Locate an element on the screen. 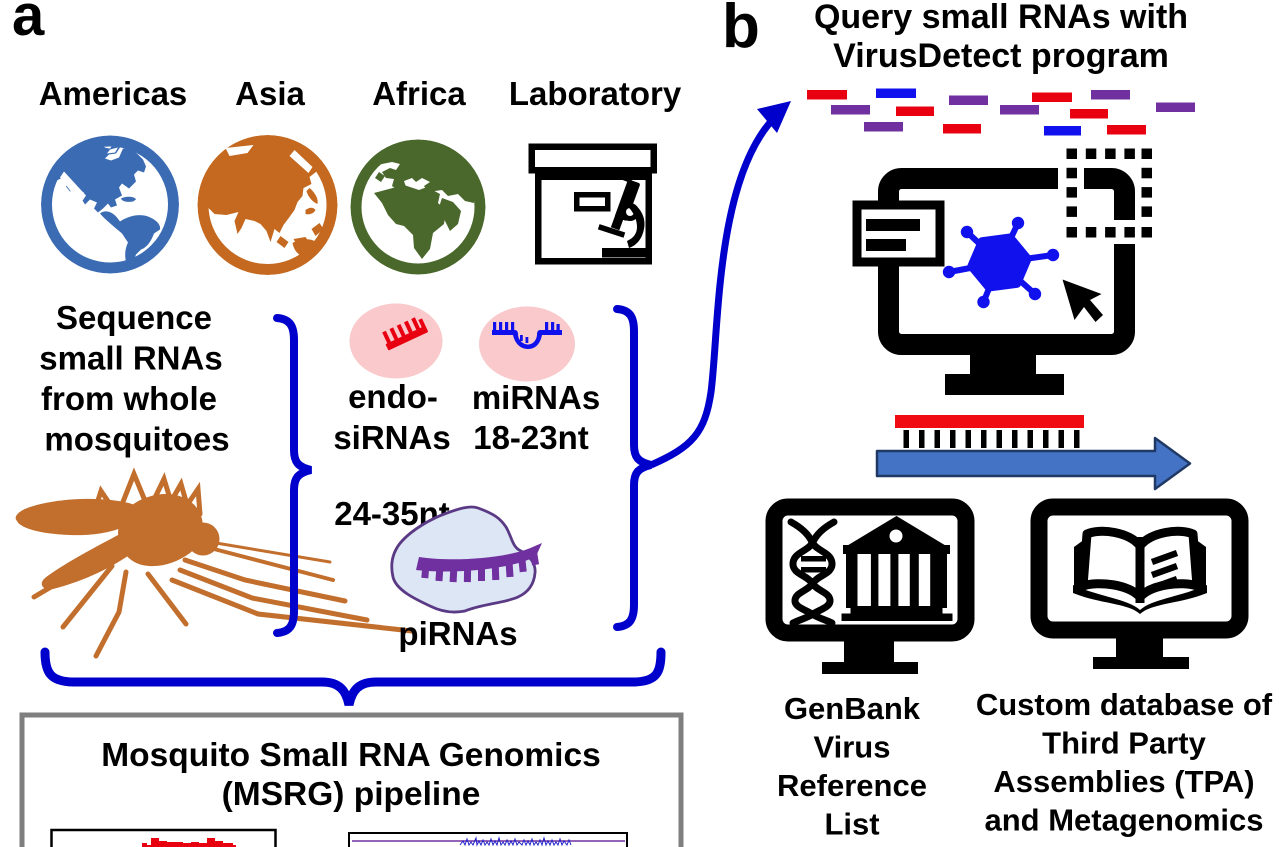 This screenshot has width=1280, height=847. svg-text: 18-23nt is located at coordinates (531, 437).